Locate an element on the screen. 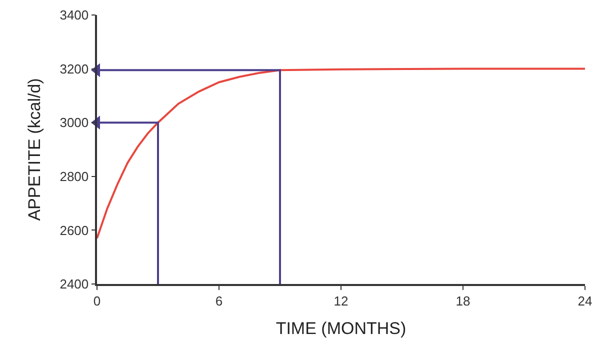 The width and height of the screenshot is (600, 353). x-tick-label: 0 is located at coordinates (97, 300).